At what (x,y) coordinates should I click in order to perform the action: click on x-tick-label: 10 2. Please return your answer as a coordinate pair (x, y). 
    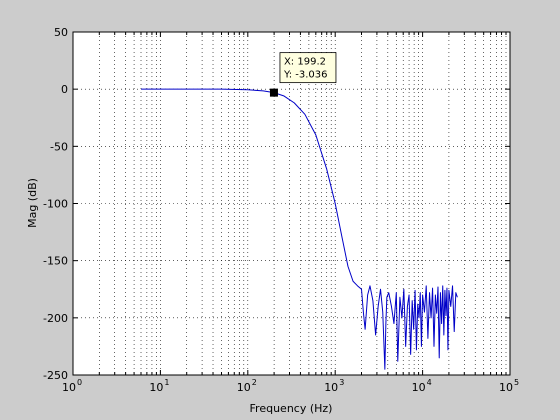
    Looking at the image, I should click on (247, 386).